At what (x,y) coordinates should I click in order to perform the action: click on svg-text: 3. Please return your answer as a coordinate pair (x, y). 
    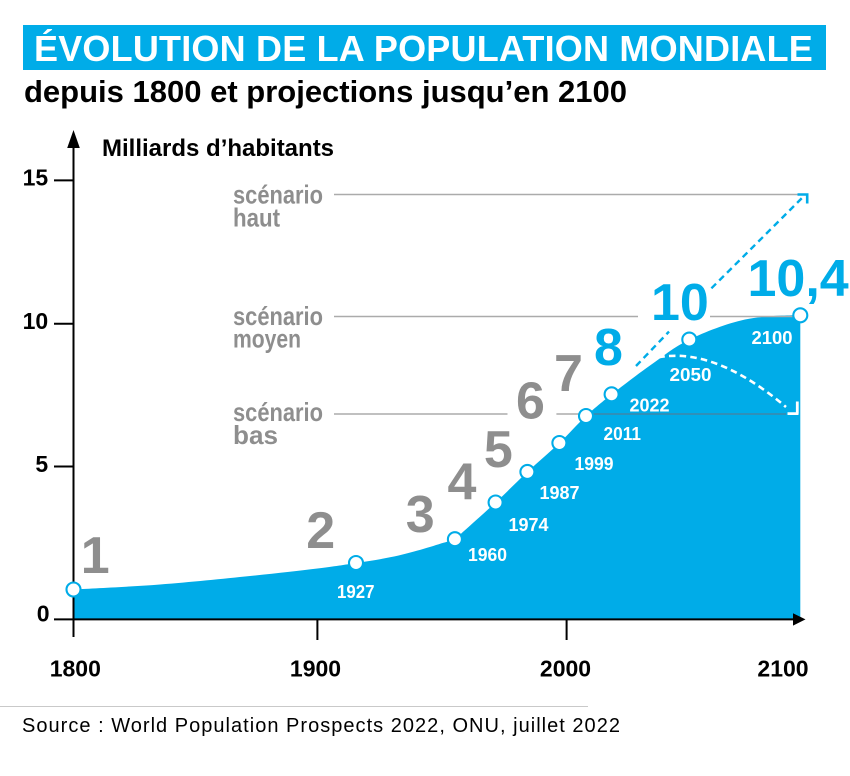
    Looking at the image, I should click on (420, 515).